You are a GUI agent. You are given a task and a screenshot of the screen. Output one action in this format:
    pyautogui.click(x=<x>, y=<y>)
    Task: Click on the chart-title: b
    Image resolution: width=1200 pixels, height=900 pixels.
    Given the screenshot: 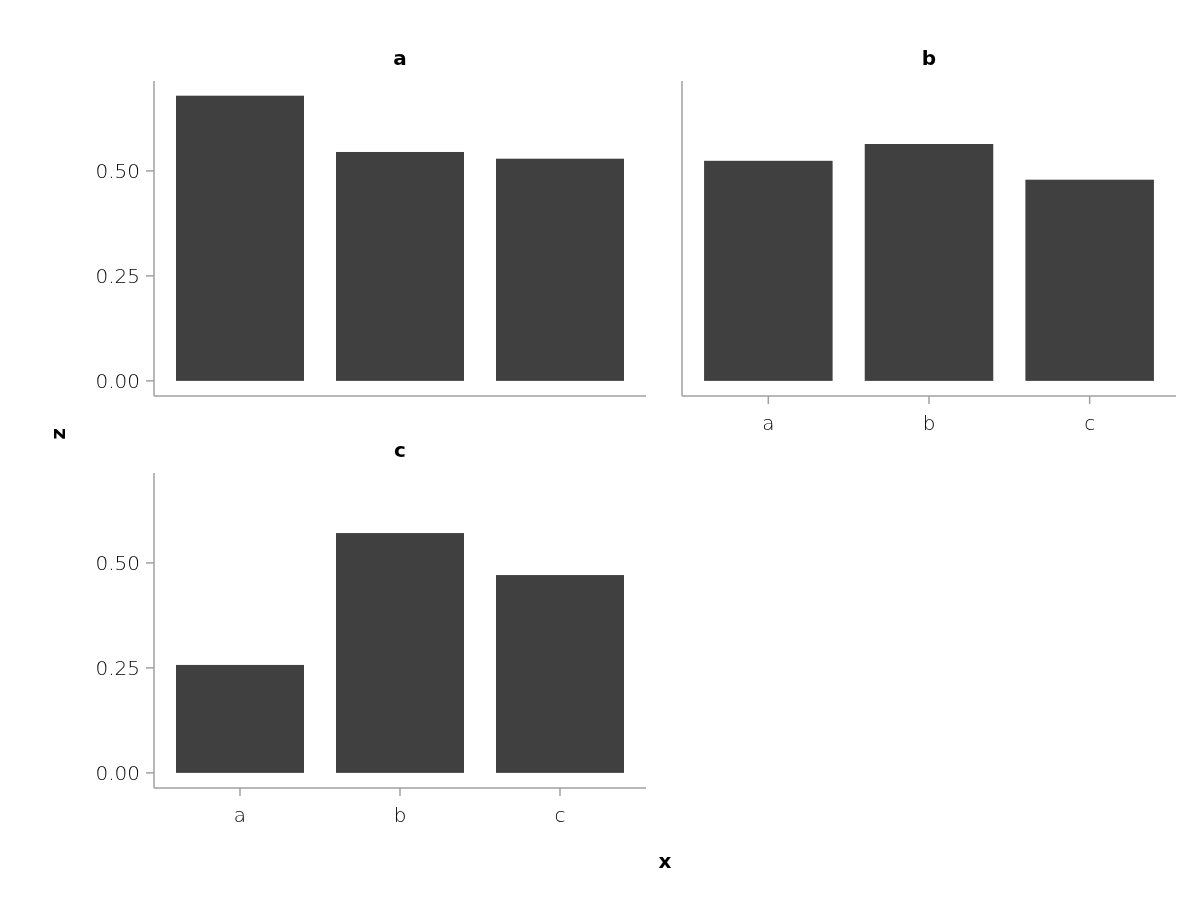 What is the action you would take?
    pyautogui.click(x=929, y=58)
    